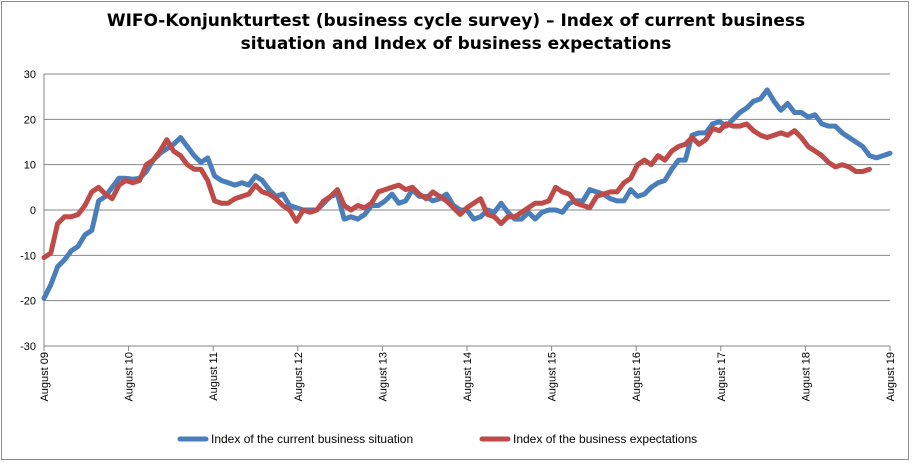 The image size is (912, 463). I want to click on x-tick-label: August 19, so click(891, 377).